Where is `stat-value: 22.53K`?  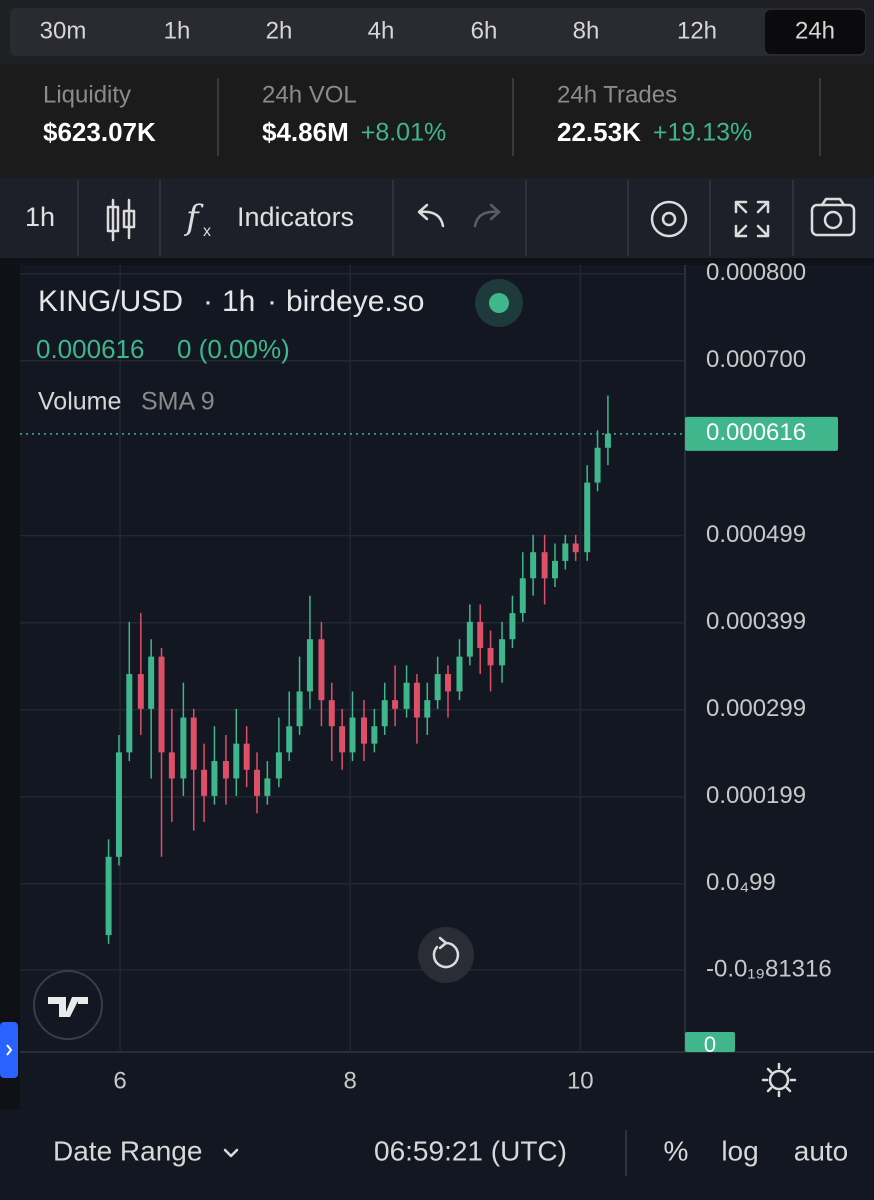 stat-value: 22.53K is located at coordinates (599, 132).